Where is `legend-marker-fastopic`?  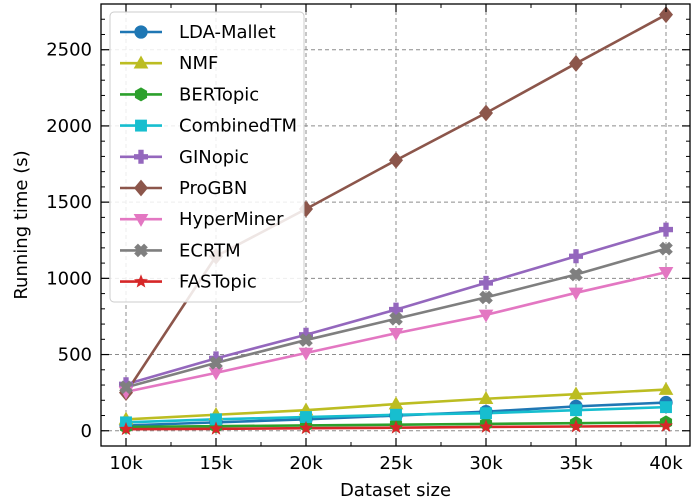 legend-marker-fastopic is located at coordinates (141, 281).